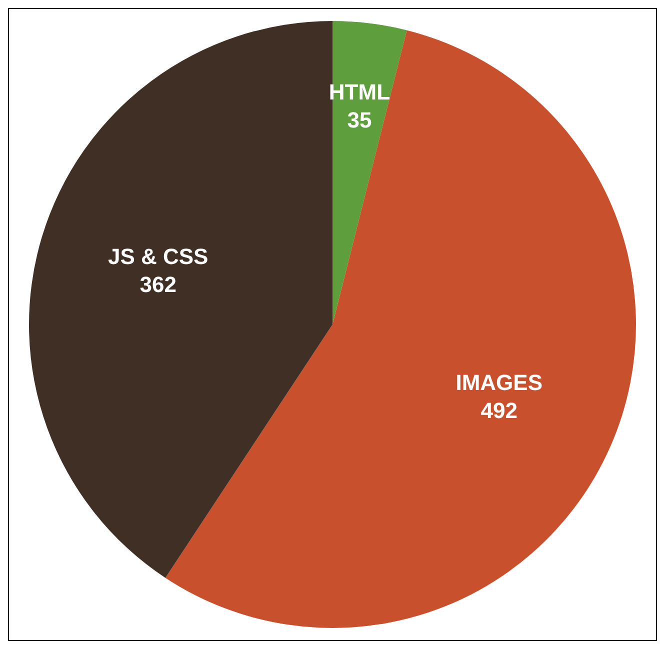 This screenshot has height=649, width=665. What do you see at coordinates (499, 411) in the screenshot?
I see `data-label: 492` at bounding box center [499, 411].